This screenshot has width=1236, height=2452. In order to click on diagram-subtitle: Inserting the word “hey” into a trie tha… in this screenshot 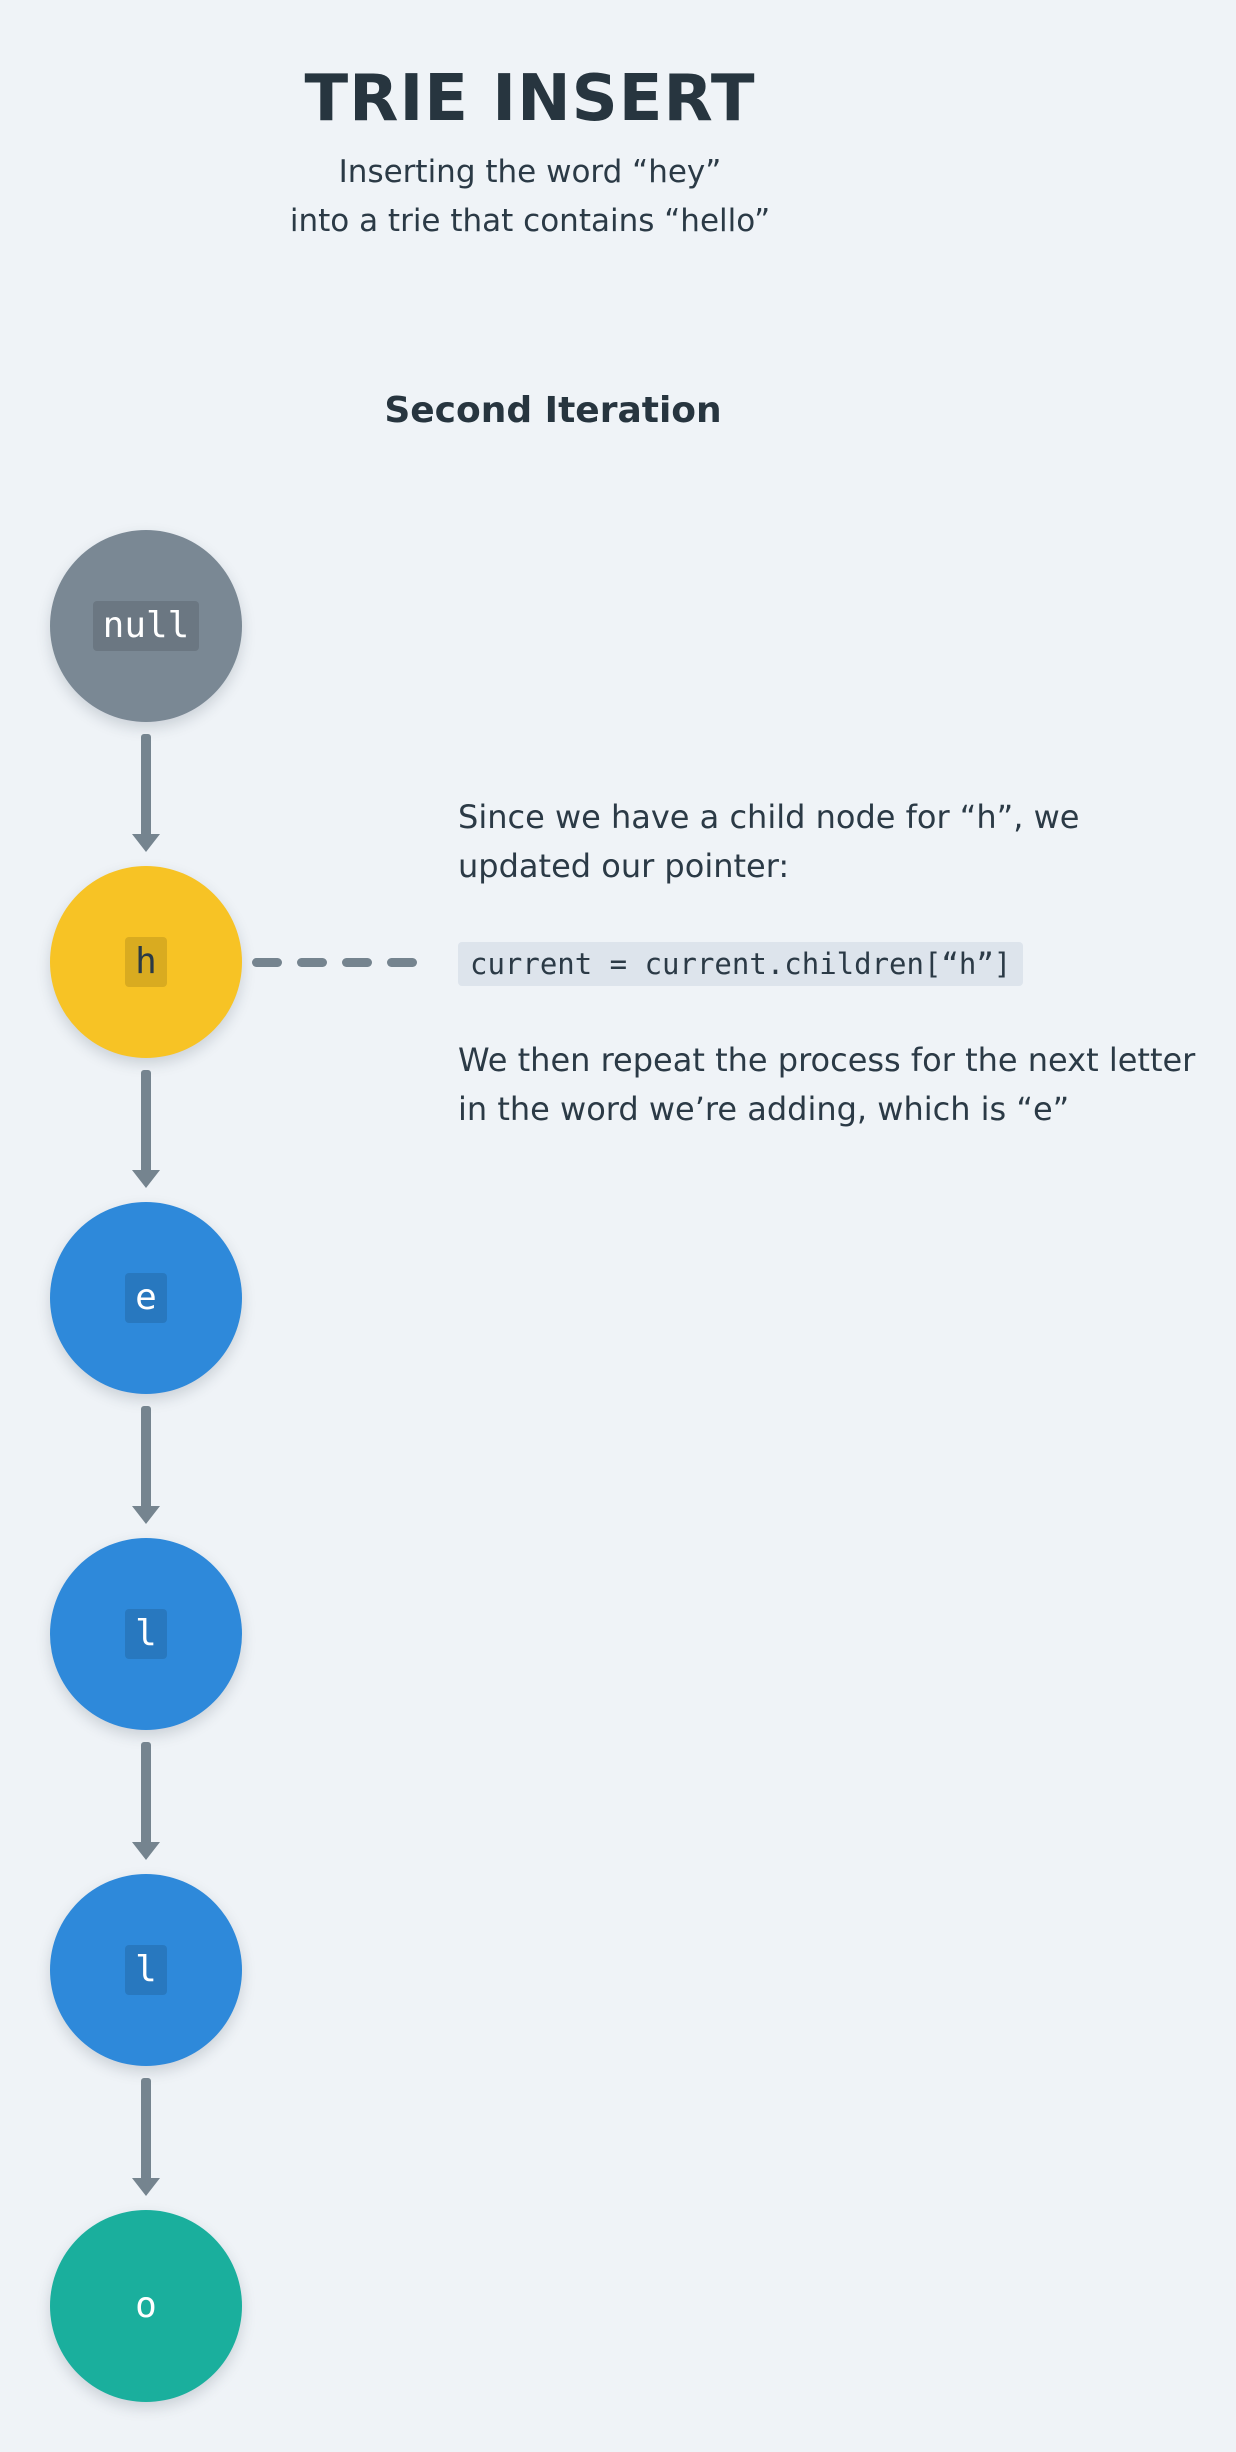, I will do `click(530, 197)`.